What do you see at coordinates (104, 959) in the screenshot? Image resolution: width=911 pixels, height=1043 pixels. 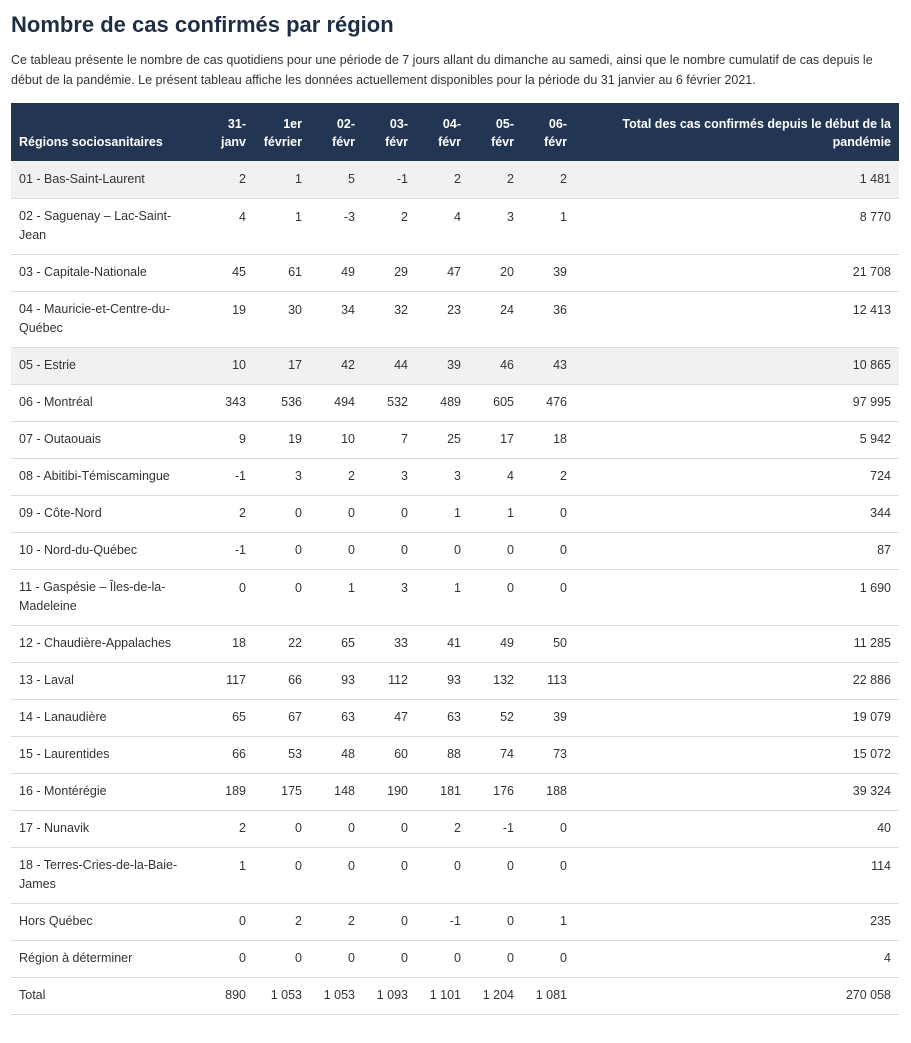 I see `region-name-cell: Région à déterminer` at bounding box center [104, 959].